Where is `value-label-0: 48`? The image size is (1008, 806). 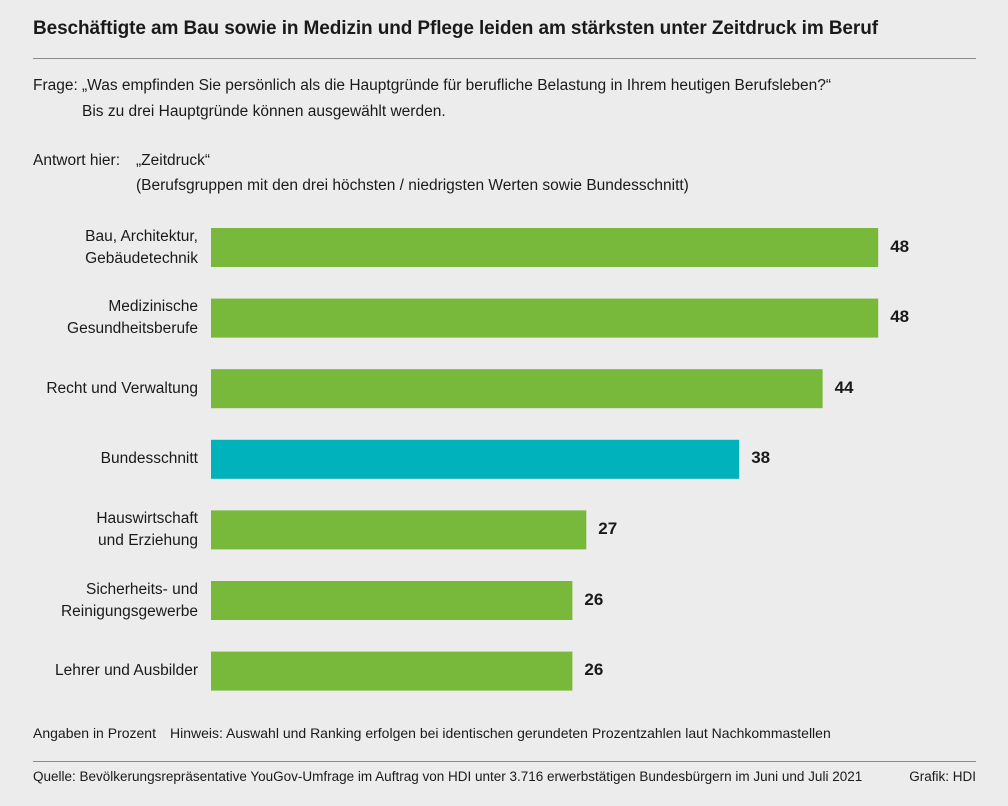 value-label-0: 48 is located at coordinates (900, 246).